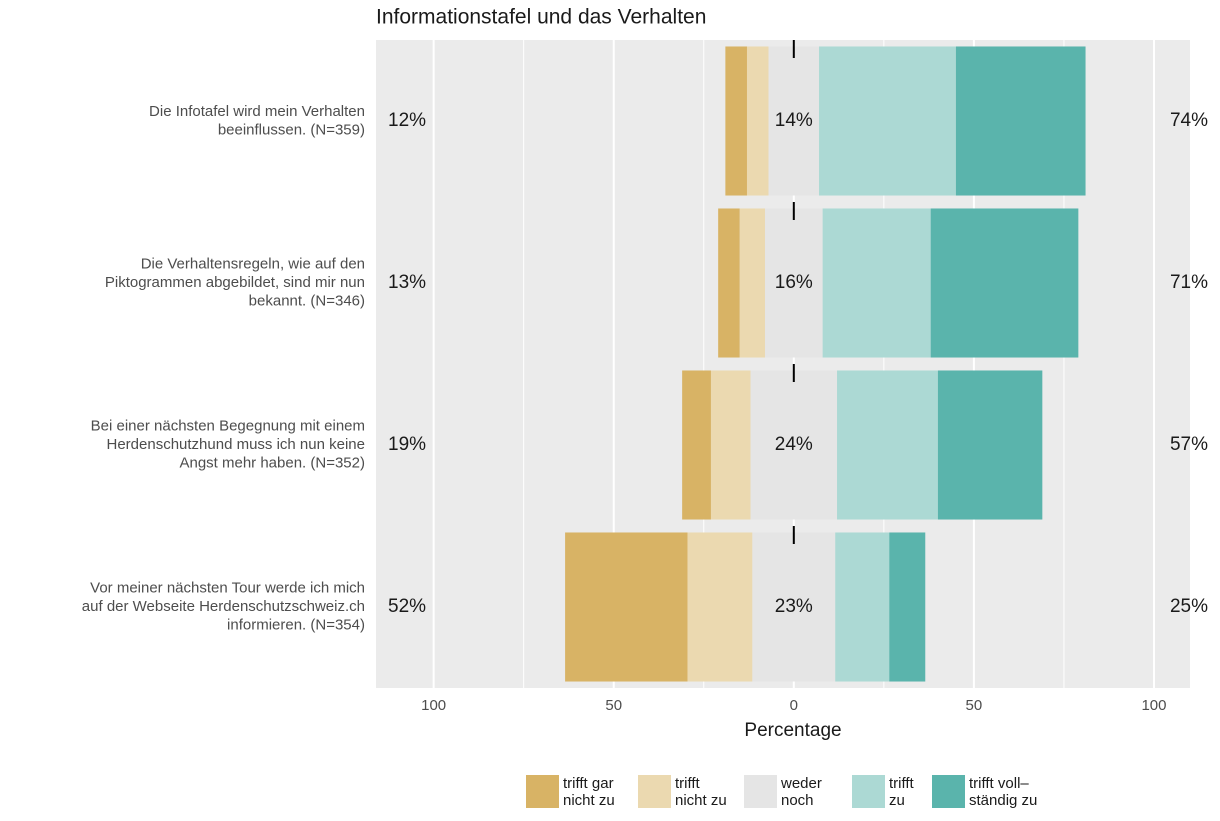  I want to click on x-tick-label: 0, so click(794, 705).